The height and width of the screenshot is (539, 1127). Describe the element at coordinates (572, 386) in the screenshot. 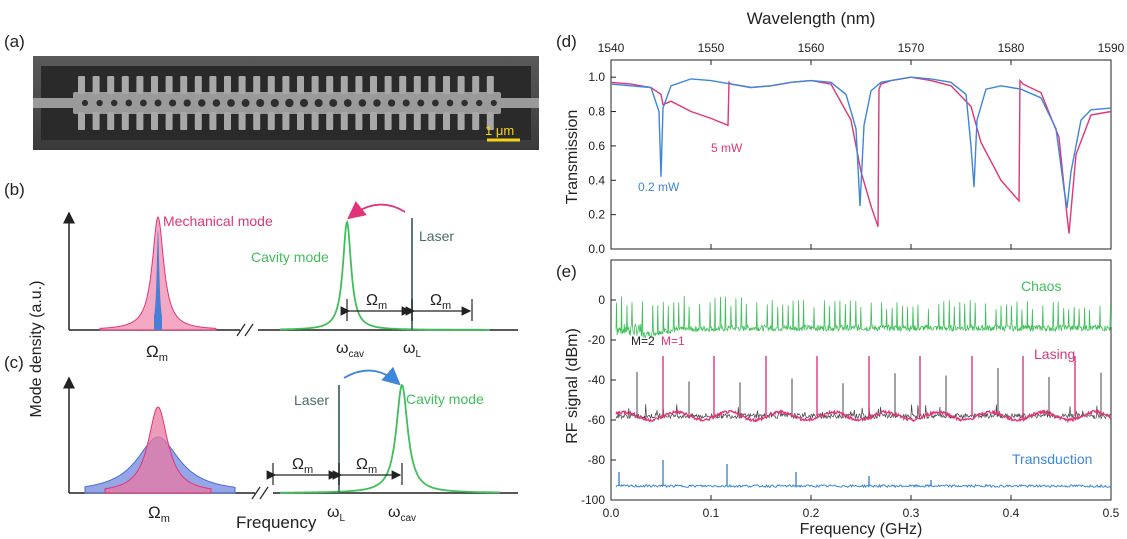

I see `e-ylabel: RF signal (dBm)` at that location.